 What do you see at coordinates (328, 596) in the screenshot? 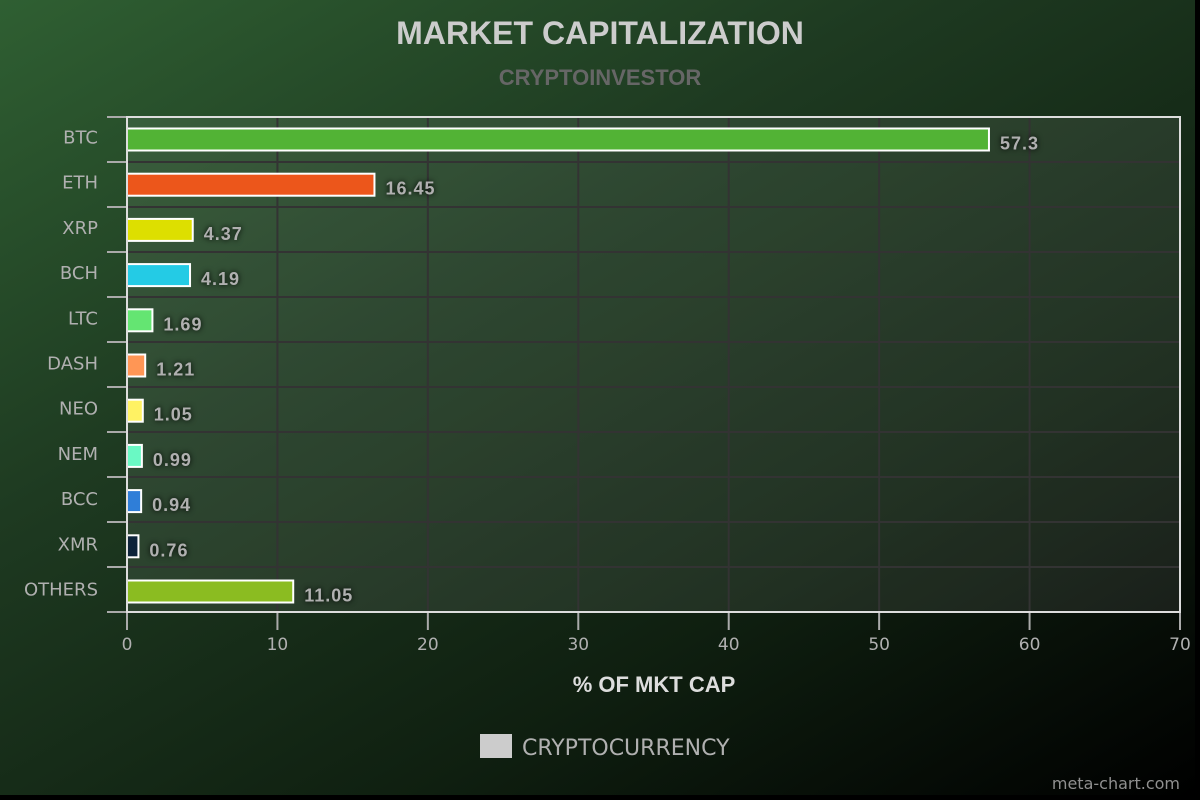
I see `data-label: 11.05` at bounding box center [328, 596].